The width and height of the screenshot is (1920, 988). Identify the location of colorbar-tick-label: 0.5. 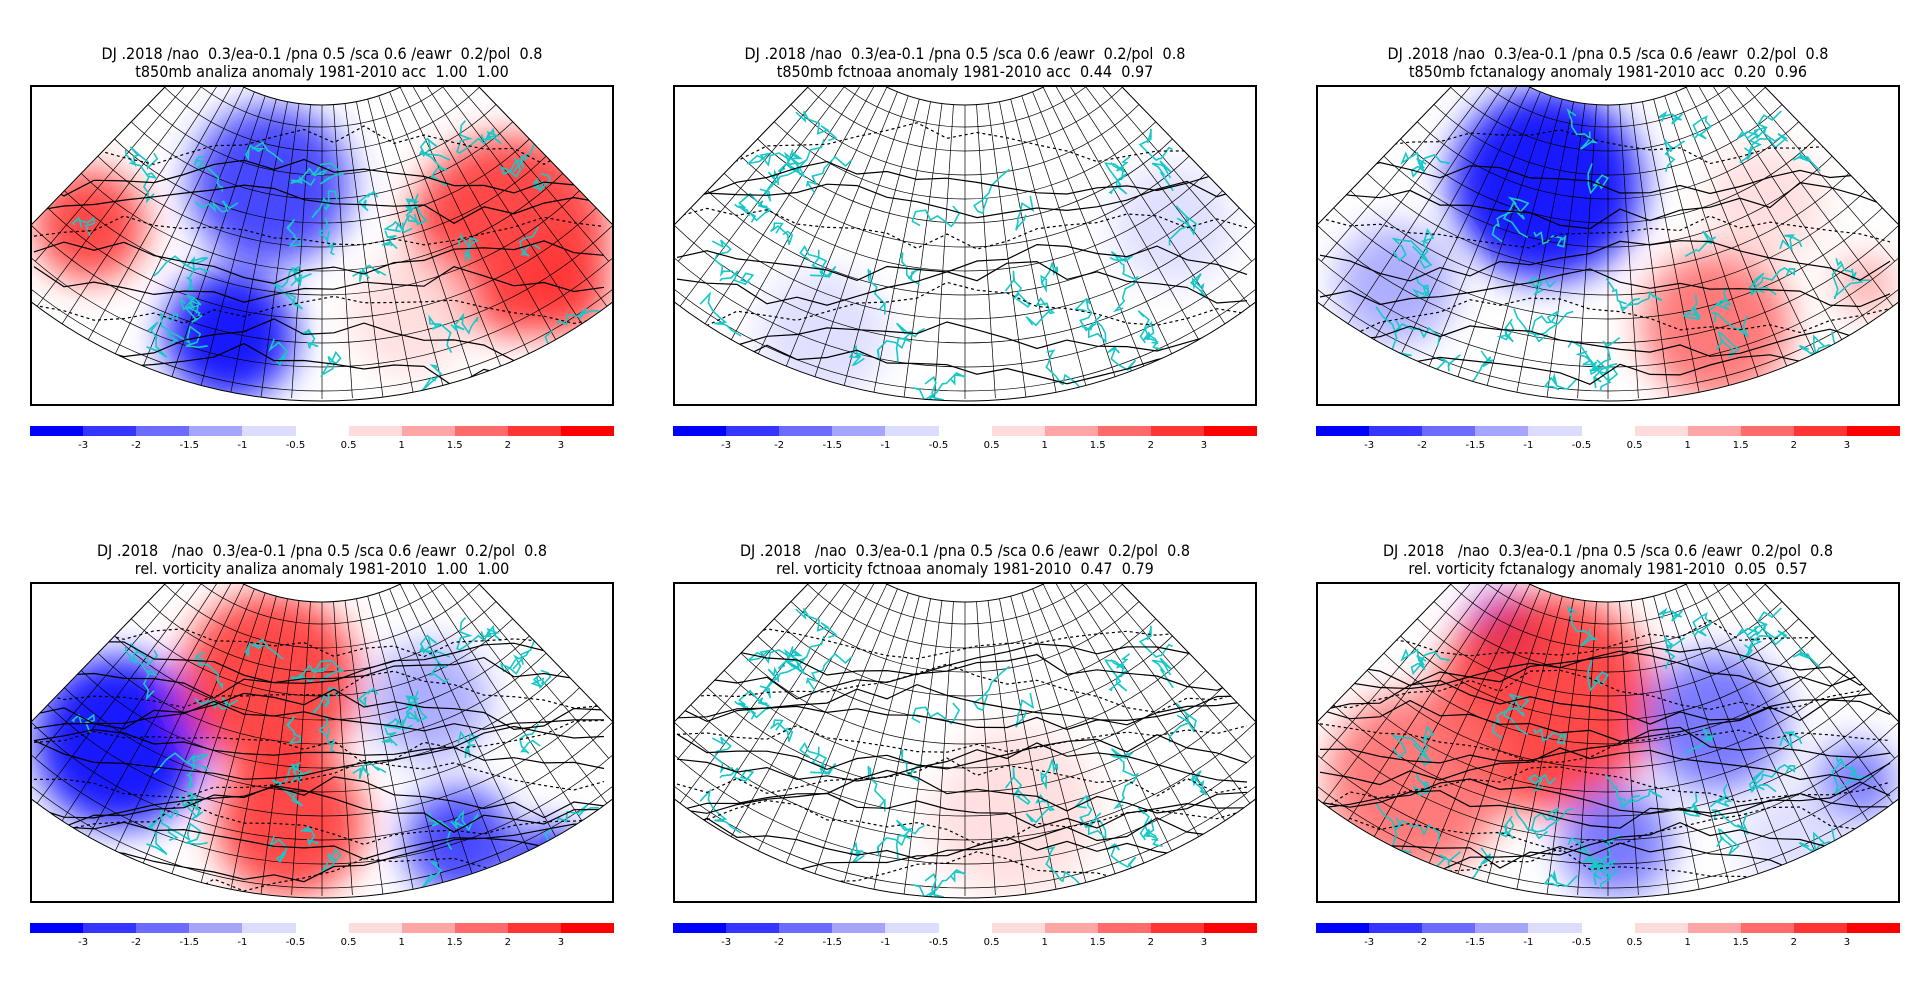
(1634, 942).